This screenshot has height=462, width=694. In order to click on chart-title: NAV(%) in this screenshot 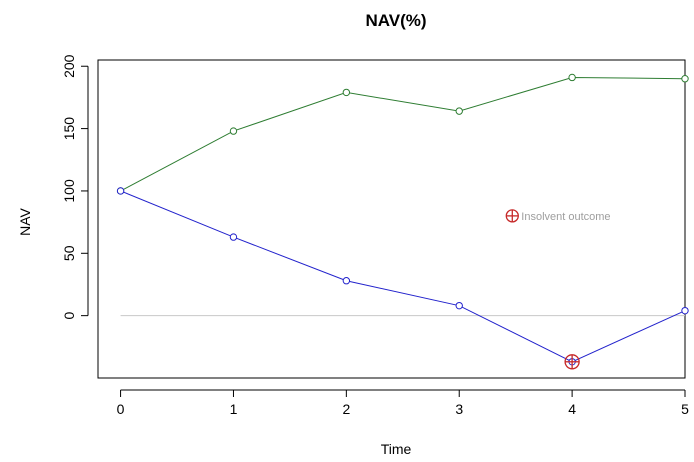, I will do `click(395, 20)`.